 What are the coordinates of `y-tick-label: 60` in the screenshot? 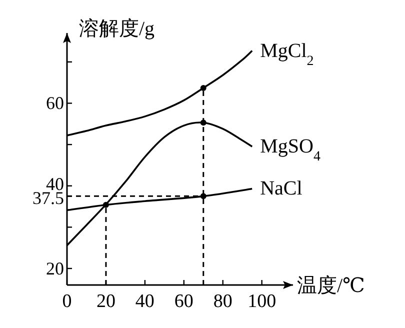 It's located at (55, 103).